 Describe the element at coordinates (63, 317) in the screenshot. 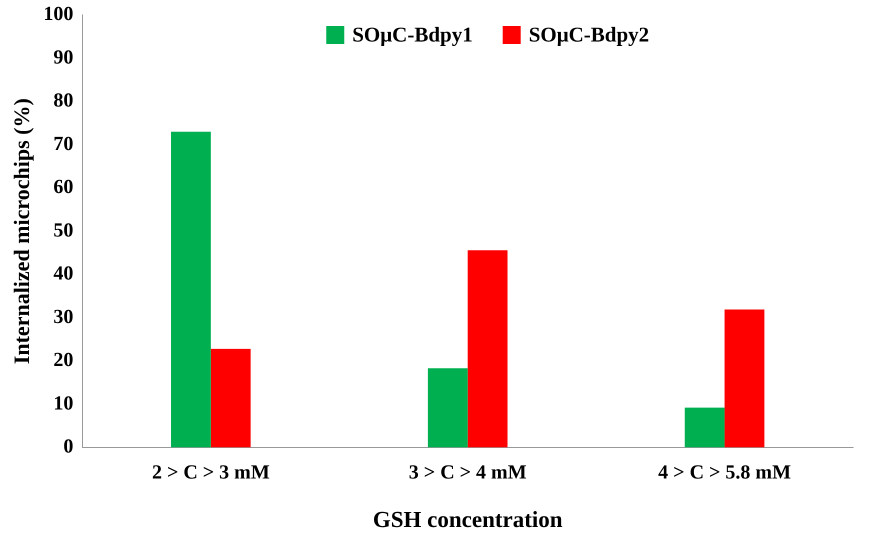

I see `y-tick-label: 30` at that location.